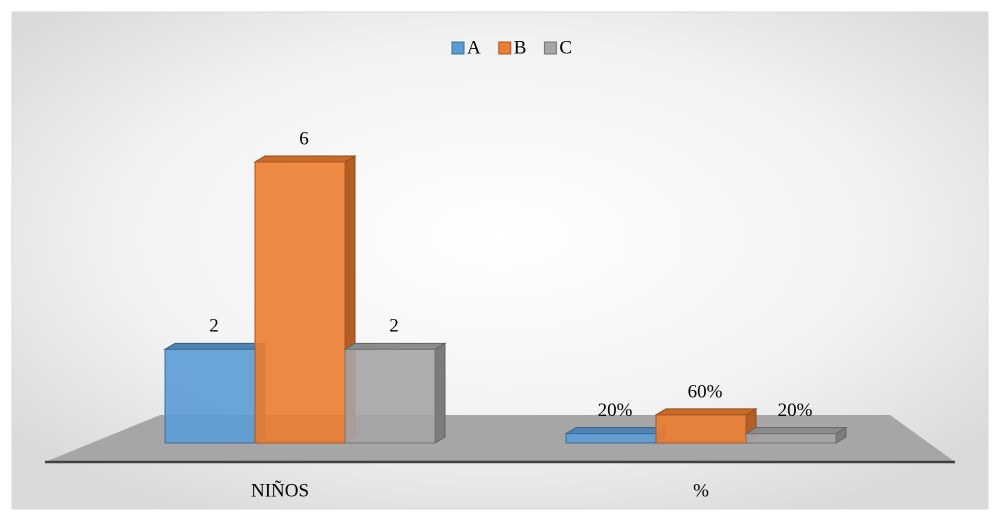 The width and height of the screenshot is (995, 515). What do you see at coordinates (440, 393) in the screenshot?
I see `bar-side` at bounding box center [440, 393].